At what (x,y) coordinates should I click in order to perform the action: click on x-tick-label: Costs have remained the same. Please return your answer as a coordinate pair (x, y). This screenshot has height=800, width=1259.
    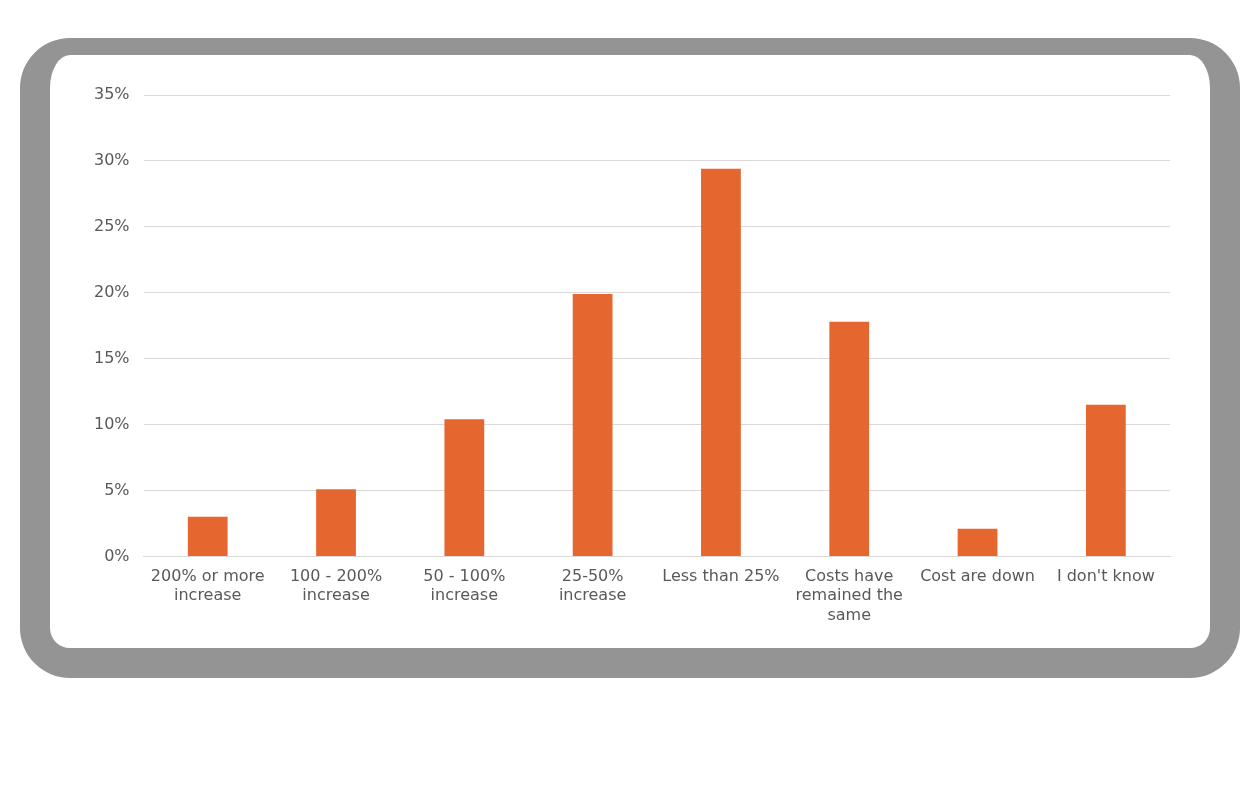
    Looking at the image, I should click on (849, 595).